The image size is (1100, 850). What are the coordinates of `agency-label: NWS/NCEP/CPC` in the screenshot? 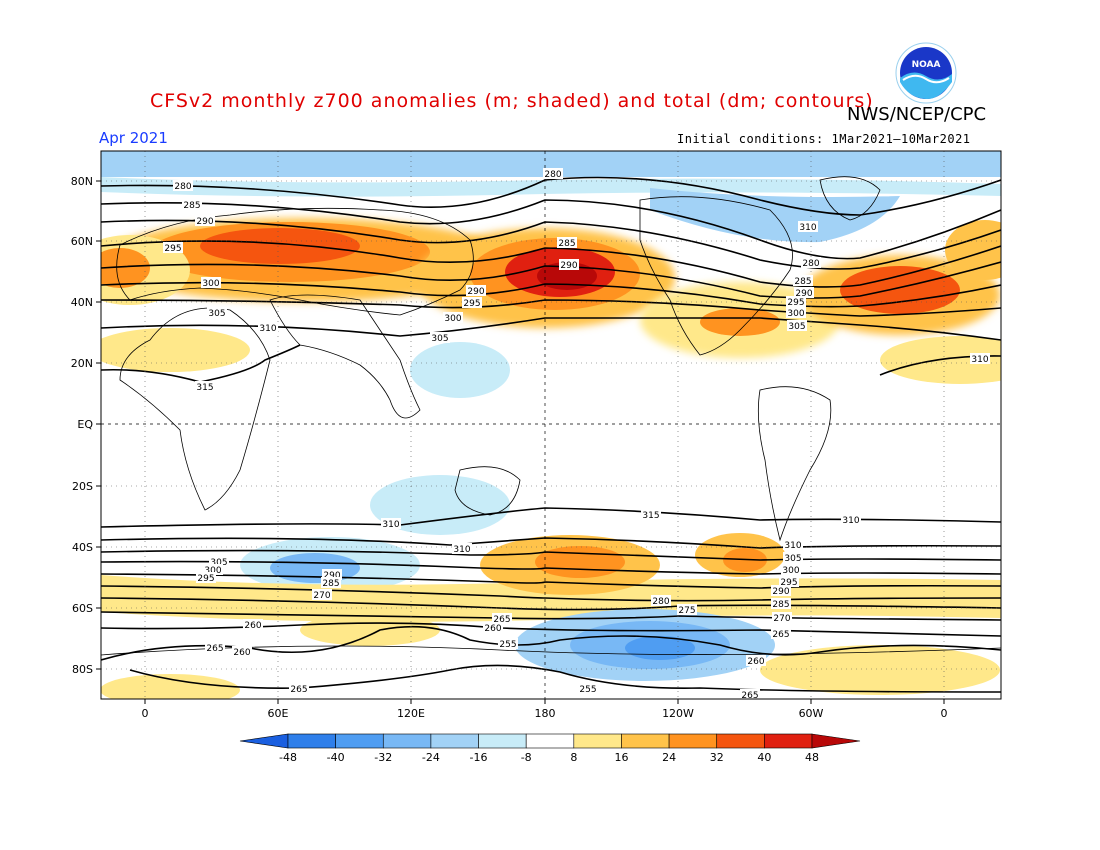 It's located at (917, 114).